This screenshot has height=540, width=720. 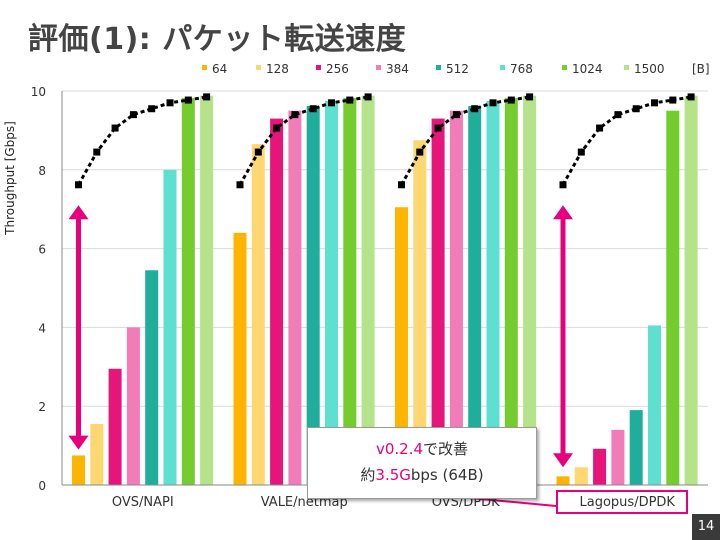 I want to click on lagopus-highlight-box, so click(x=622, y=502).